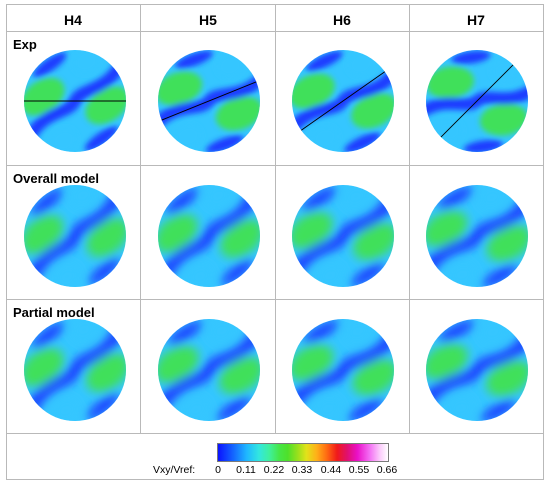 The image size is (550, 485). What do you see at coordinates (303, 452) in the screenshot?
I see `colorbar-gradient` at bounding box center [303, 452].